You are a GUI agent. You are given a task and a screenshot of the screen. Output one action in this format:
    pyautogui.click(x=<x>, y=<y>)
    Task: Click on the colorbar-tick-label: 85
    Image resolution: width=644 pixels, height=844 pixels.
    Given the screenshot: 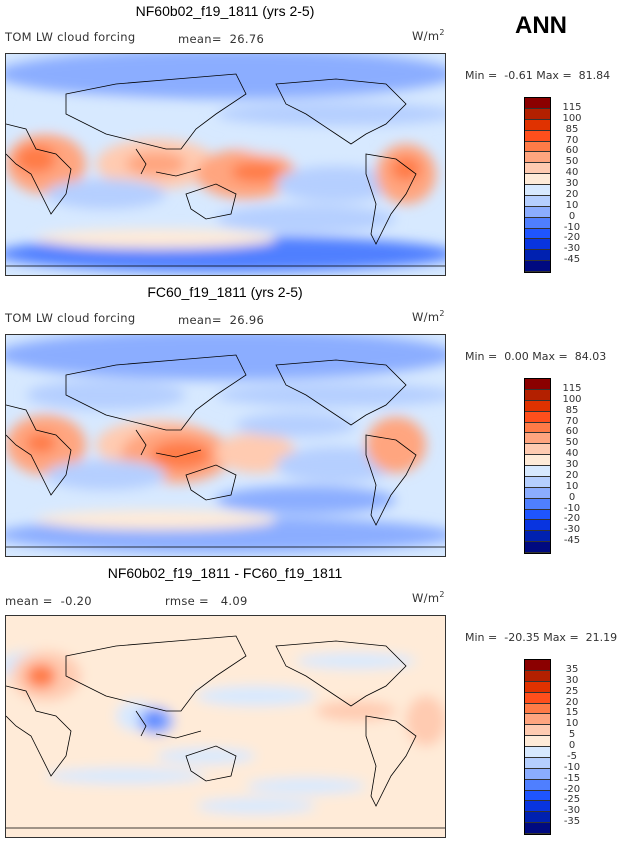 What is the action you would take?
    pyautogui.click(x=572, y=129)
    